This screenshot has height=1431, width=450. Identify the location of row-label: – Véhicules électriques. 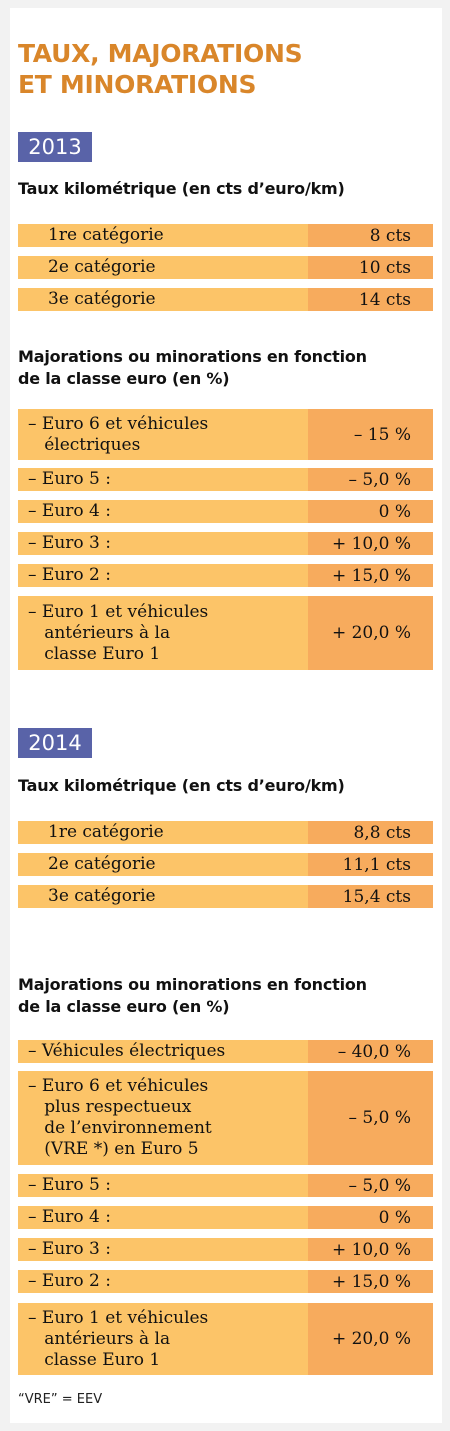
(163, 1051).